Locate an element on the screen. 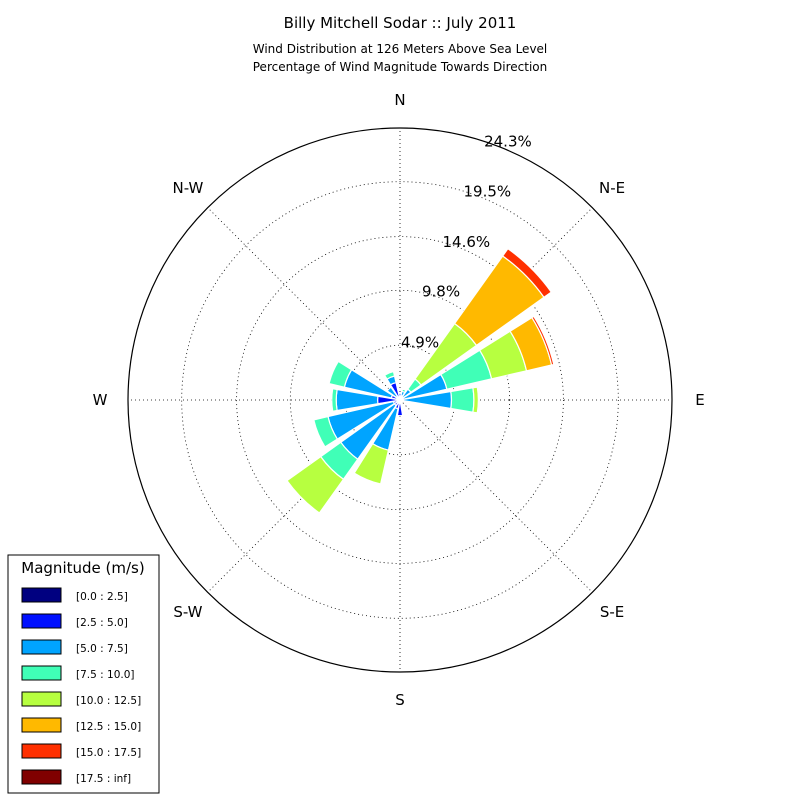 The height and width of the screenshot is (800, 800). radial-tick-label: 19.5% is located at coordinates (488, 191).